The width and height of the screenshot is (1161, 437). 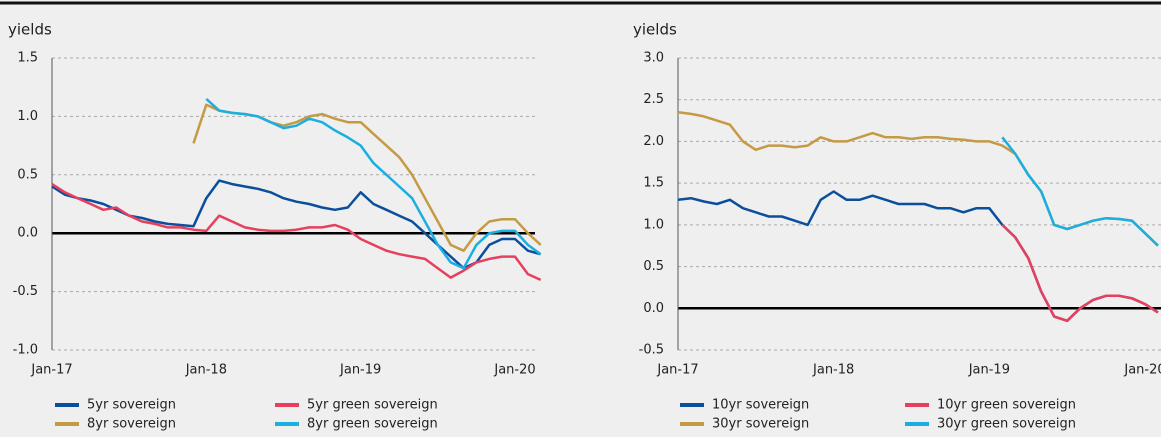 I want to click on legend-label: 30yr green sovereign, so click(x=1006, y=424).